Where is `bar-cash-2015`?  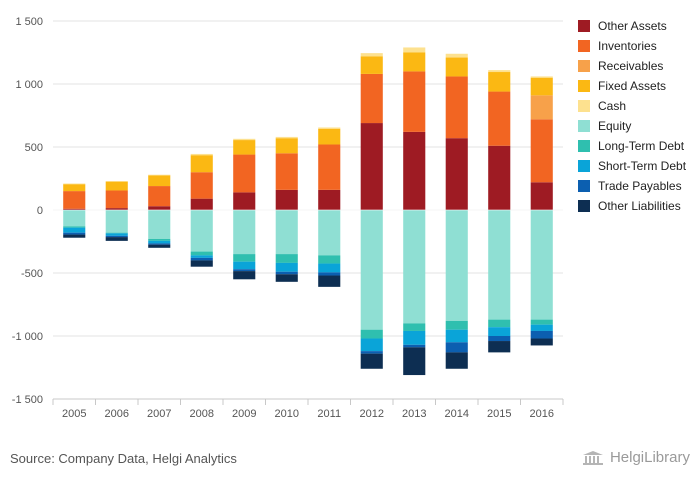 bar-cash-2015 is located at coordinates (499, 71).